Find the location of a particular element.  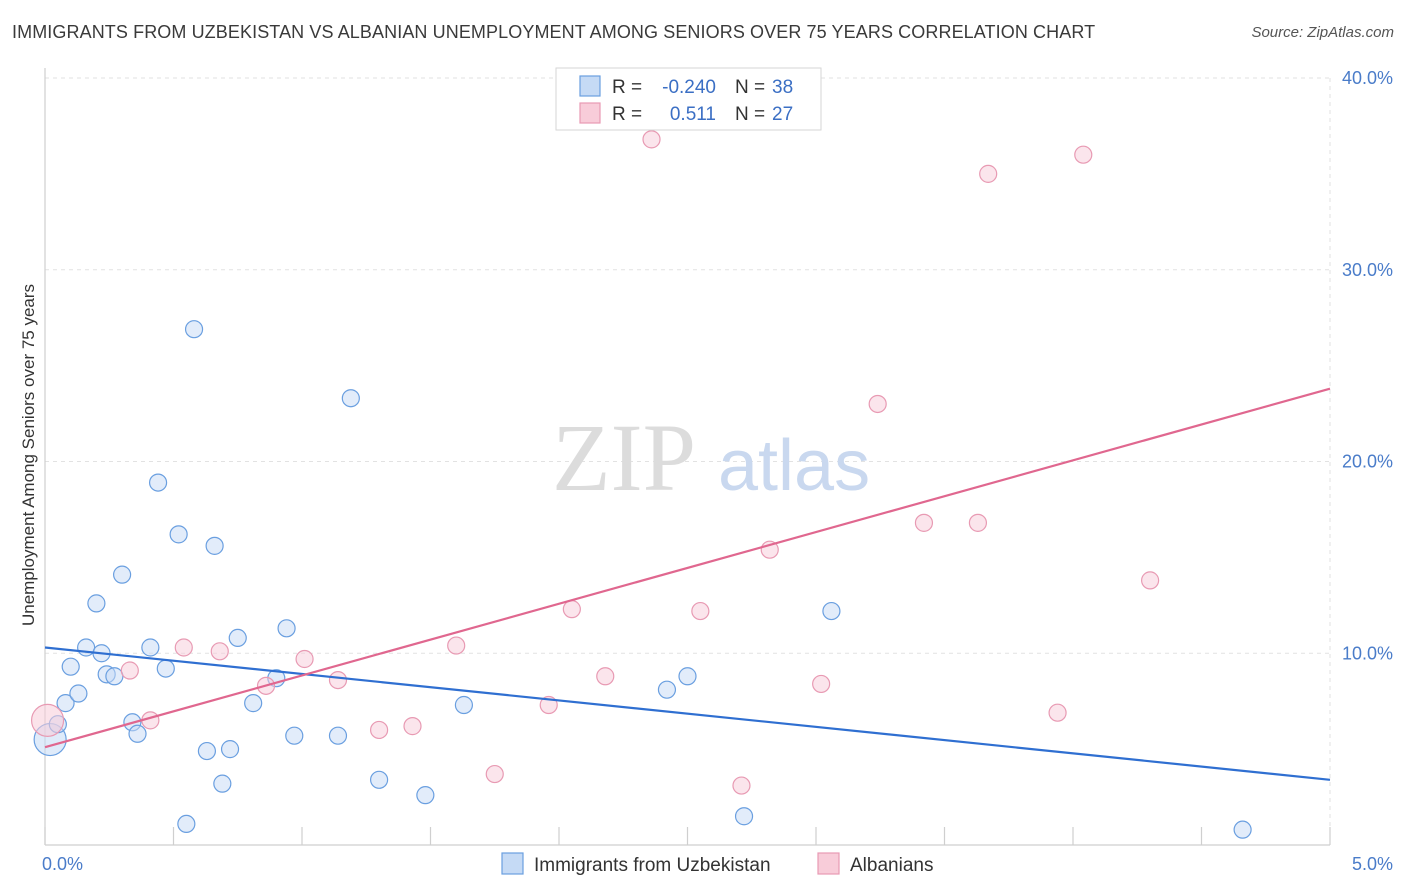

watermark-zip: ZIP is located at coordinates (624, 457).